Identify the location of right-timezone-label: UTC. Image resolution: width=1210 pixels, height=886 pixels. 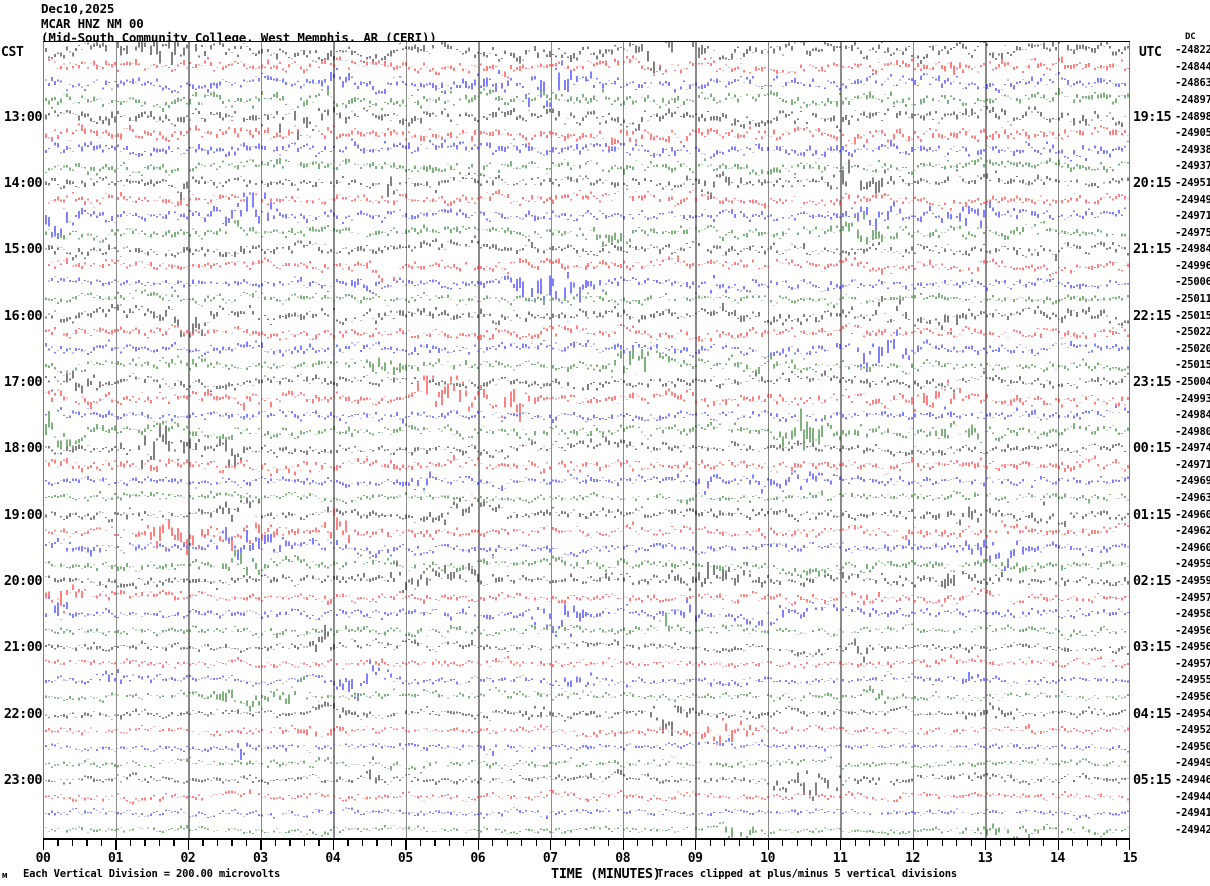
(1150, 52).